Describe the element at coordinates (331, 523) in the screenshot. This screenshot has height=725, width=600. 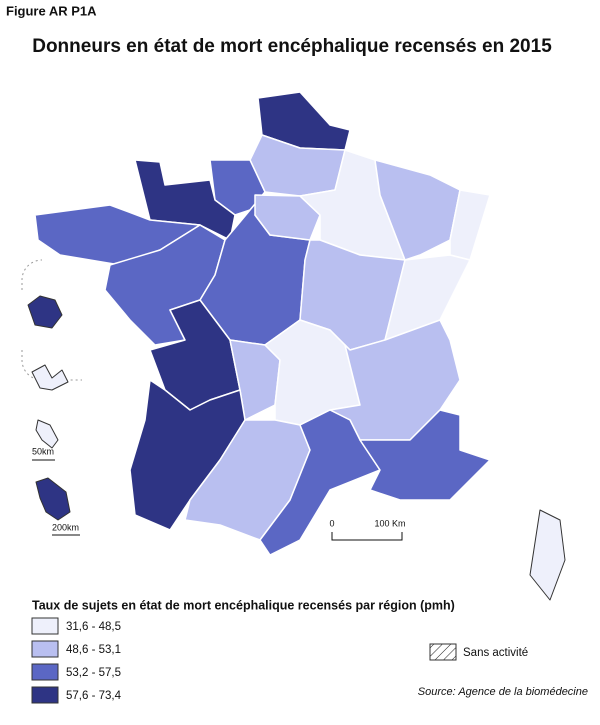
I see `scale-label: 0` at that location.